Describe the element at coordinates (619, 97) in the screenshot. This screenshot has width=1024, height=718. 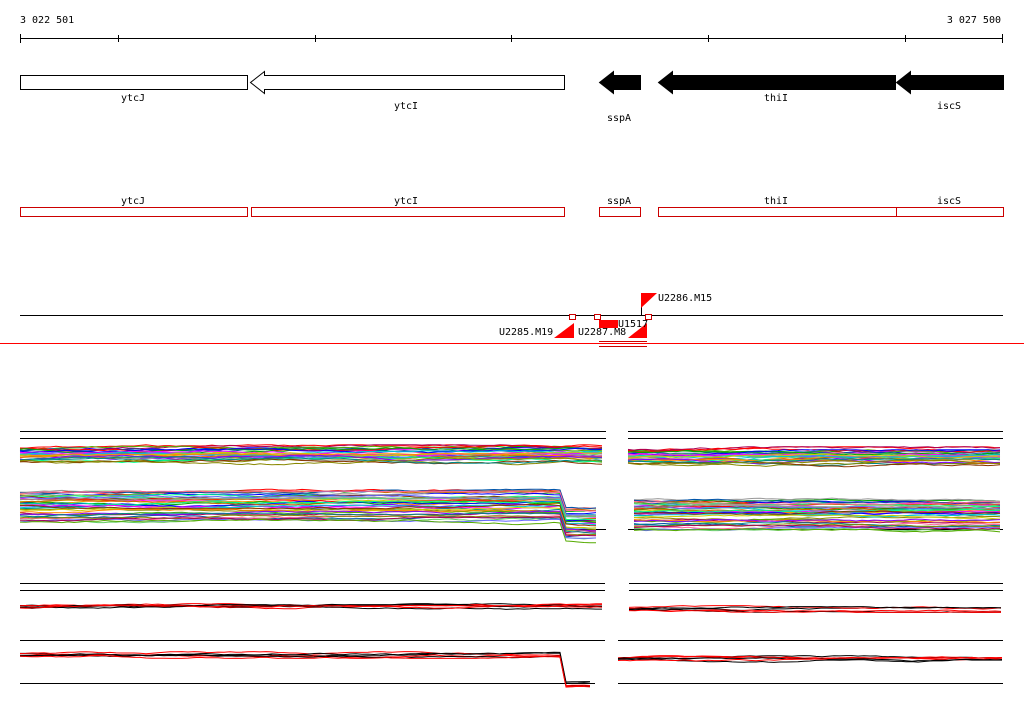
I see `gene-sspA: sspA` at that location.